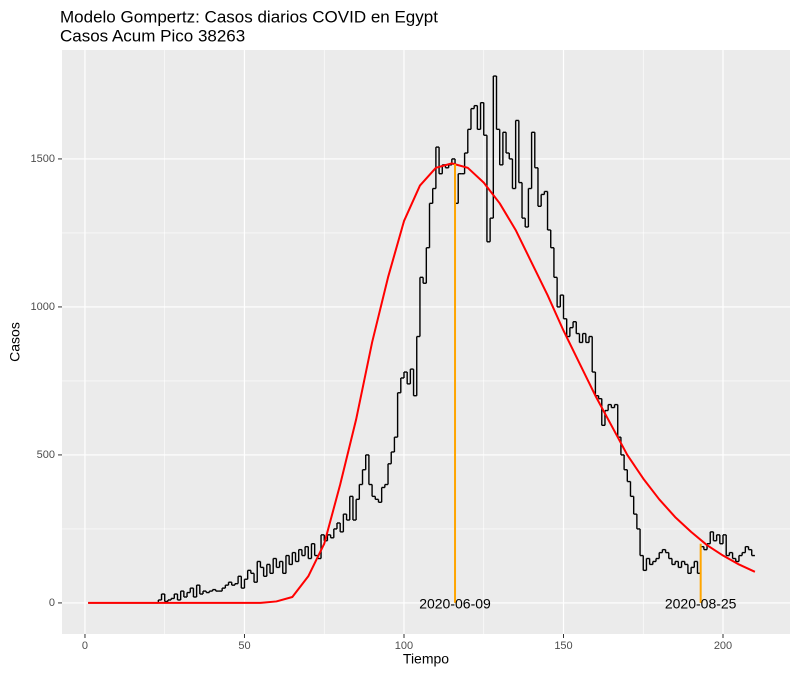 The width and height of the screenshot is (800, 674). I want to click on x-tick-label: 150, so click(563, 646).